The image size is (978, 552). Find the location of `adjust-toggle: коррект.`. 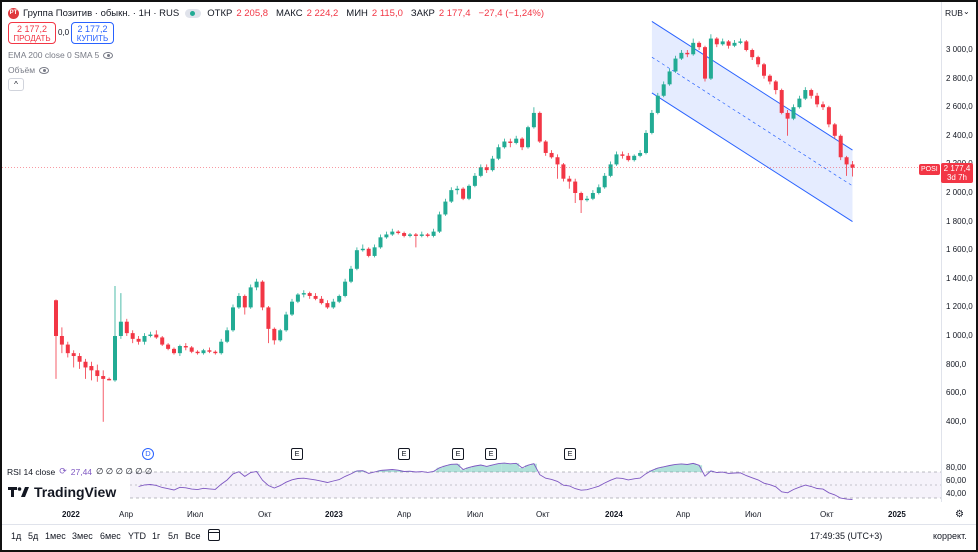

adjust-toggle: коррект. is located at coordinates (950, 536).